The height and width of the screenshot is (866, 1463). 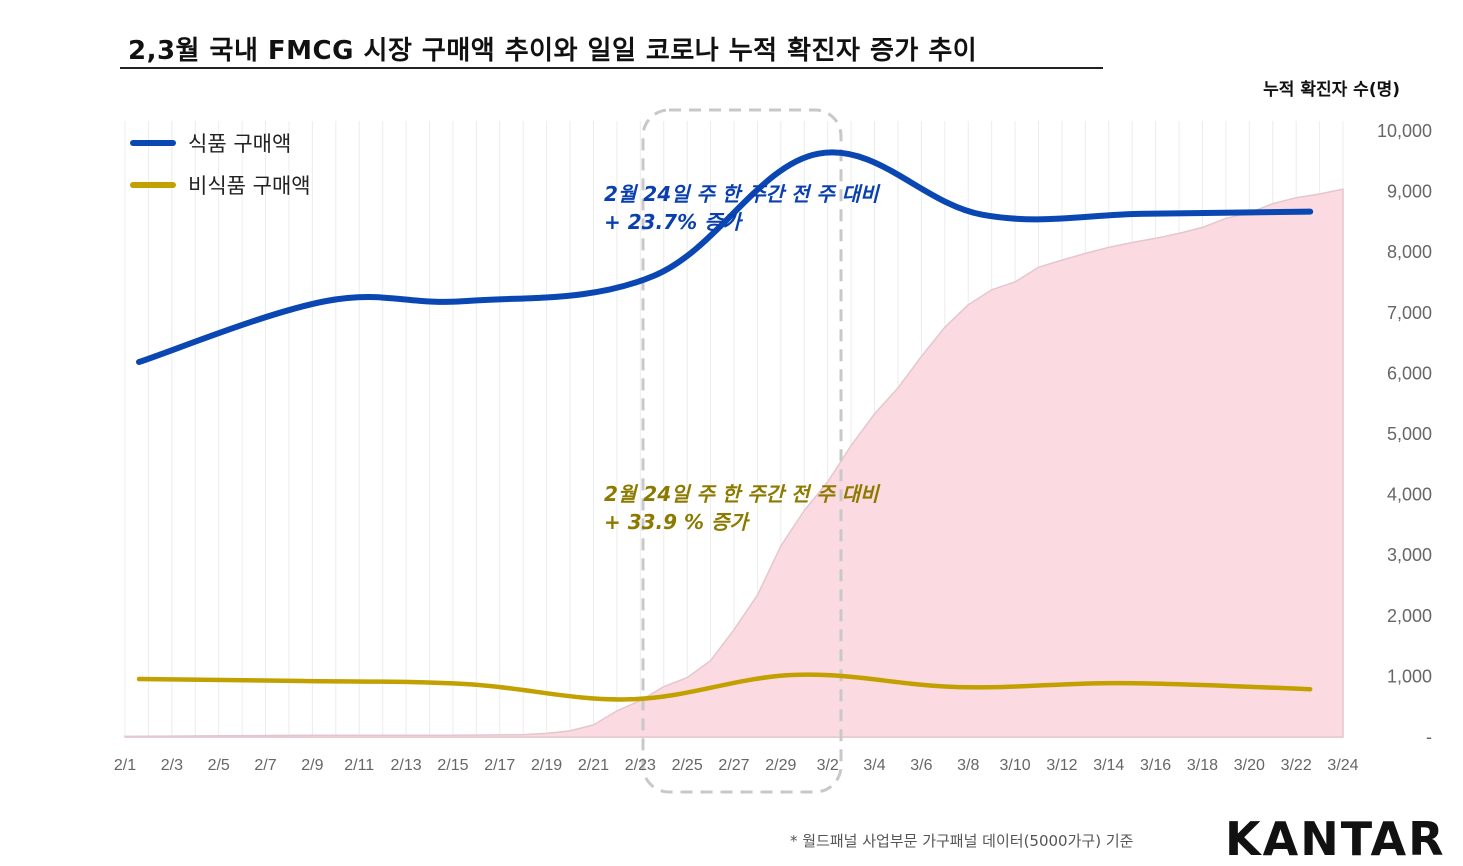 What do you see at coordinates (1331, 90) in the screenshot?
I see `y-right-axis-title: 누적 확진자 수(명)` at bounding box center [1331, 90].